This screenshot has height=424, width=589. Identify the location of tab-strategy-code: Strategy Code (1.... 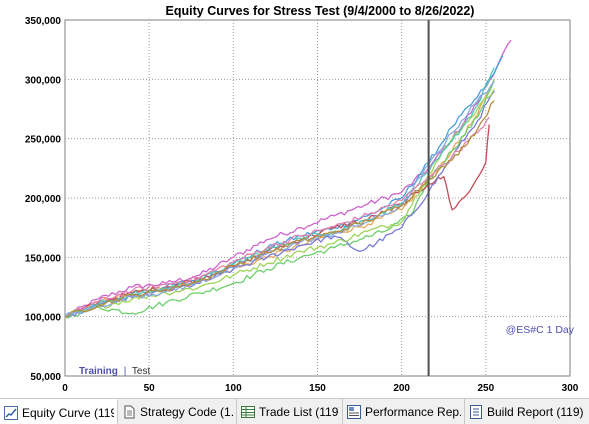
(177, 411).